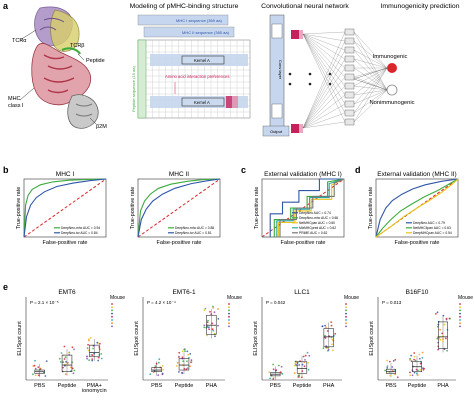  I want to click on mhc1-seq-label: MHC I sequence (369 aa), so click(199, 20).